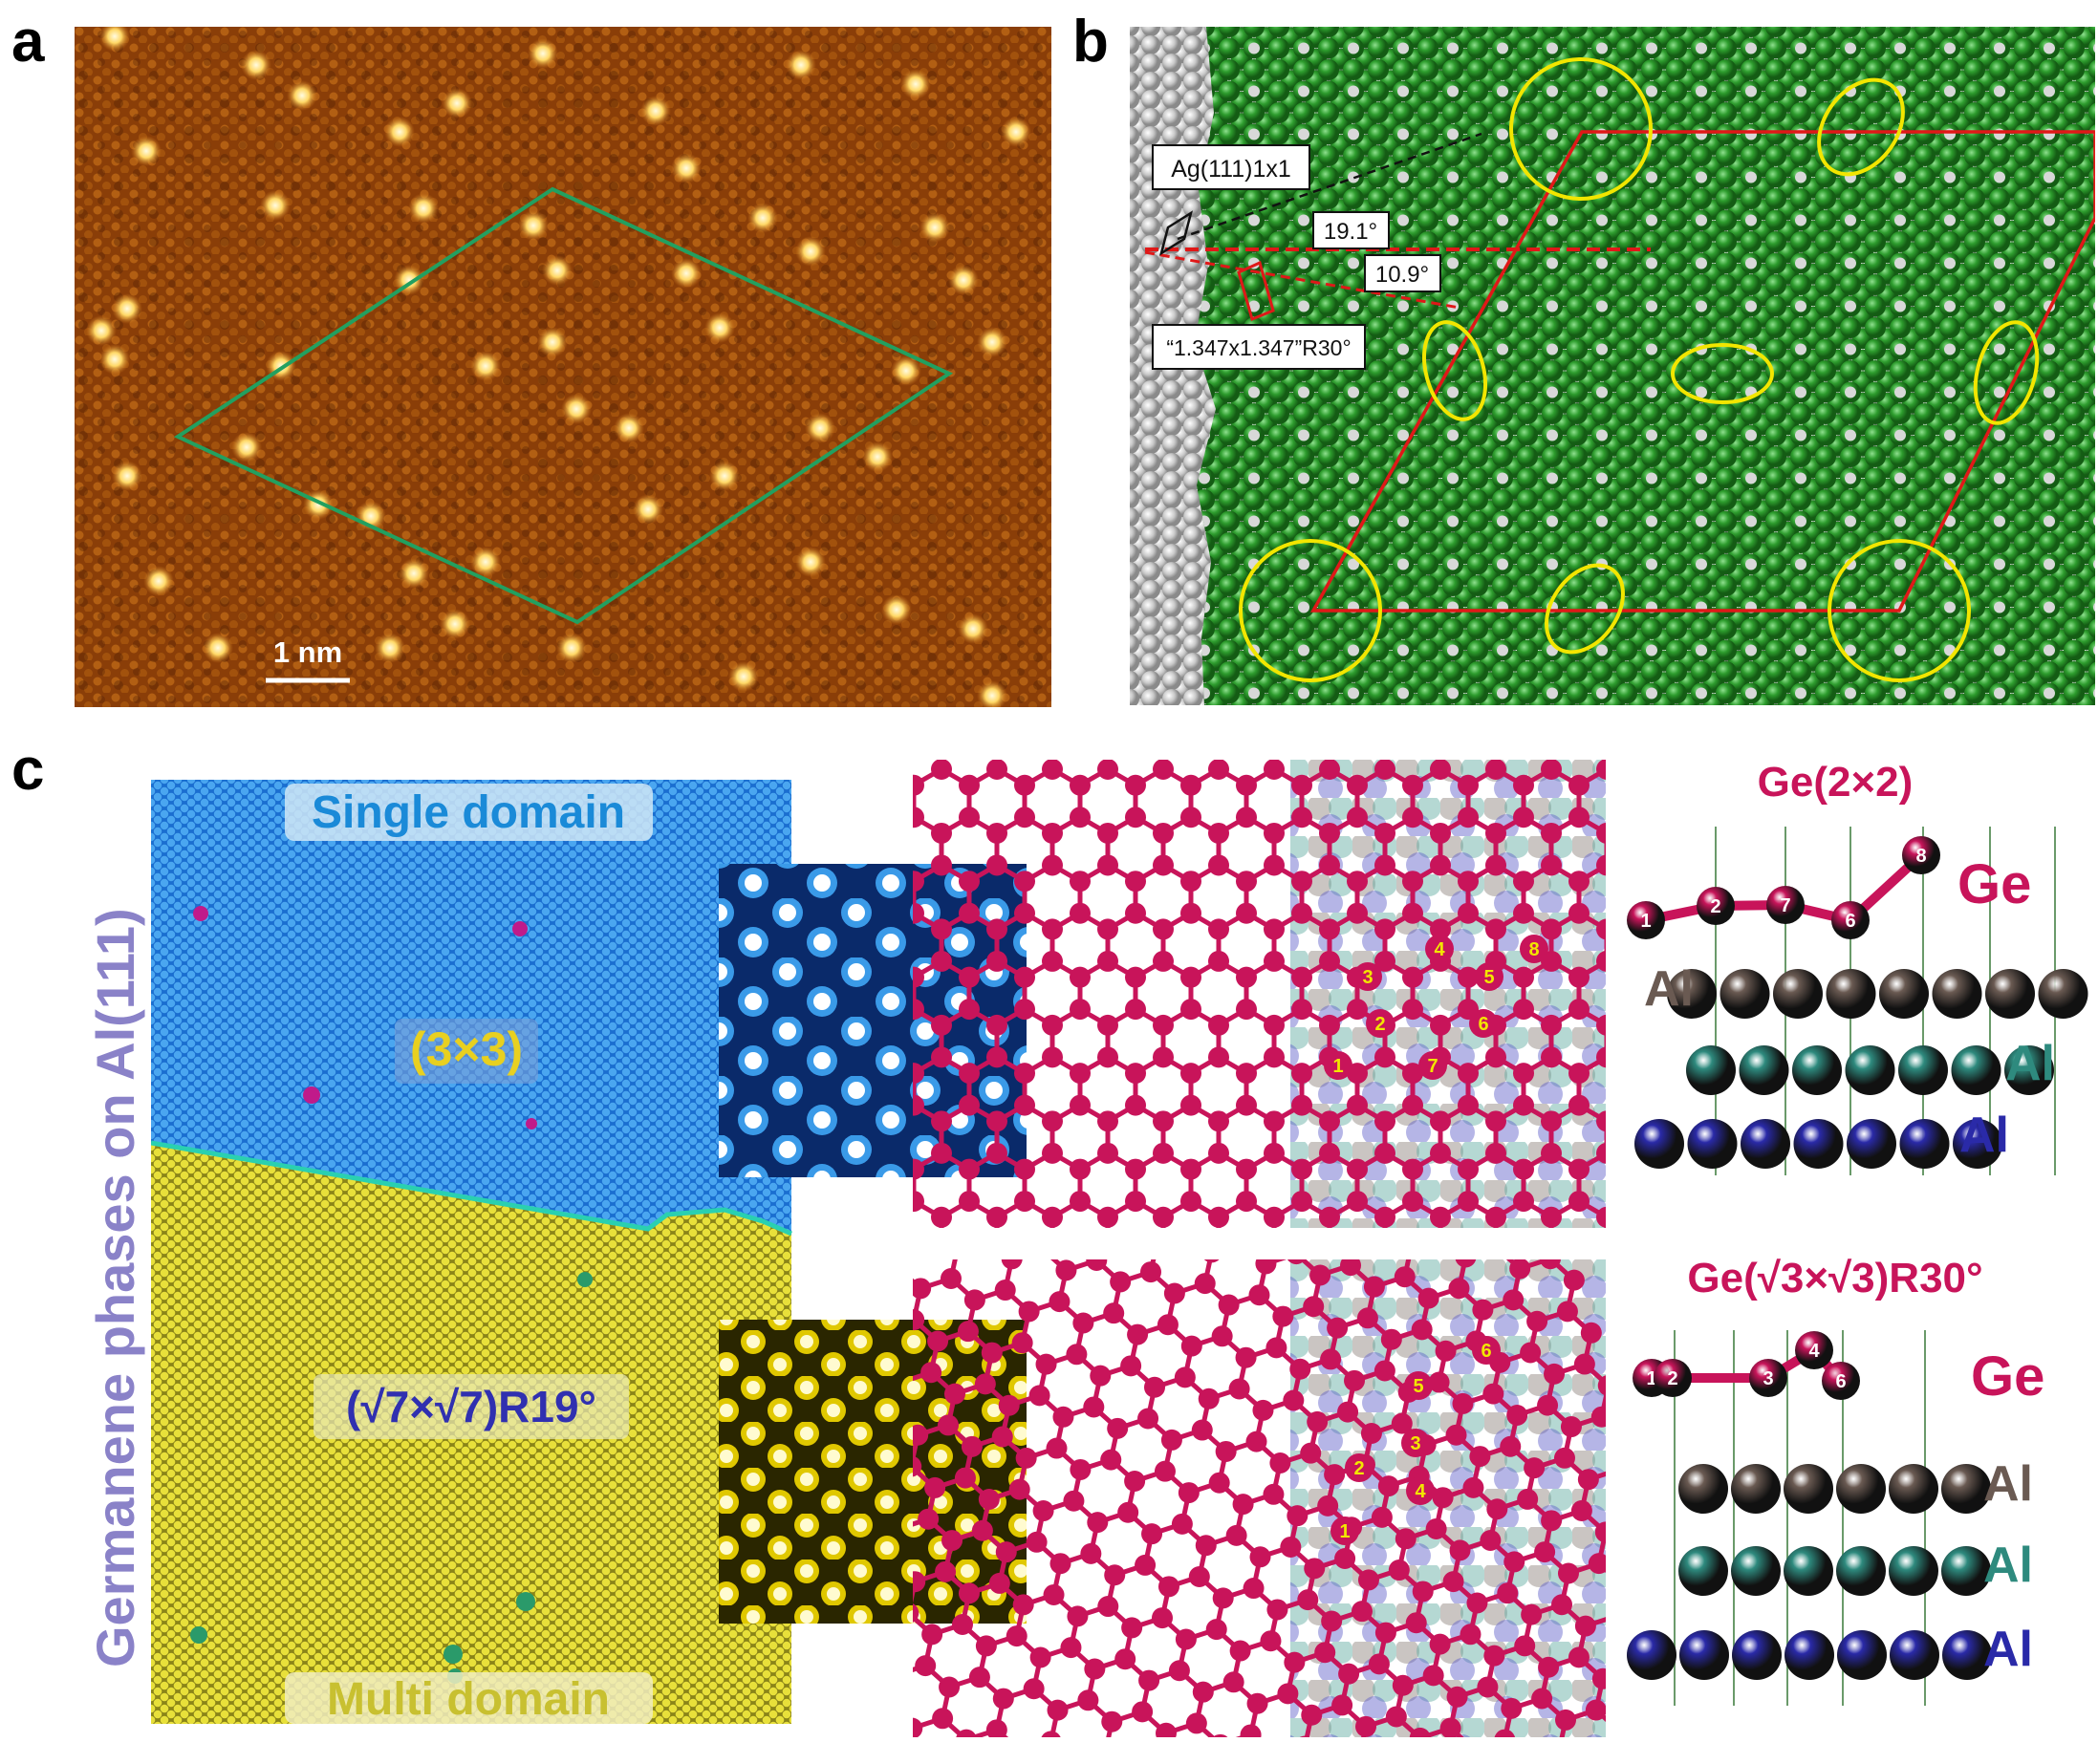 This screenshot has height=1764, width=2098. I want to click on side-atom-number: 6, so click(1840, 1382).